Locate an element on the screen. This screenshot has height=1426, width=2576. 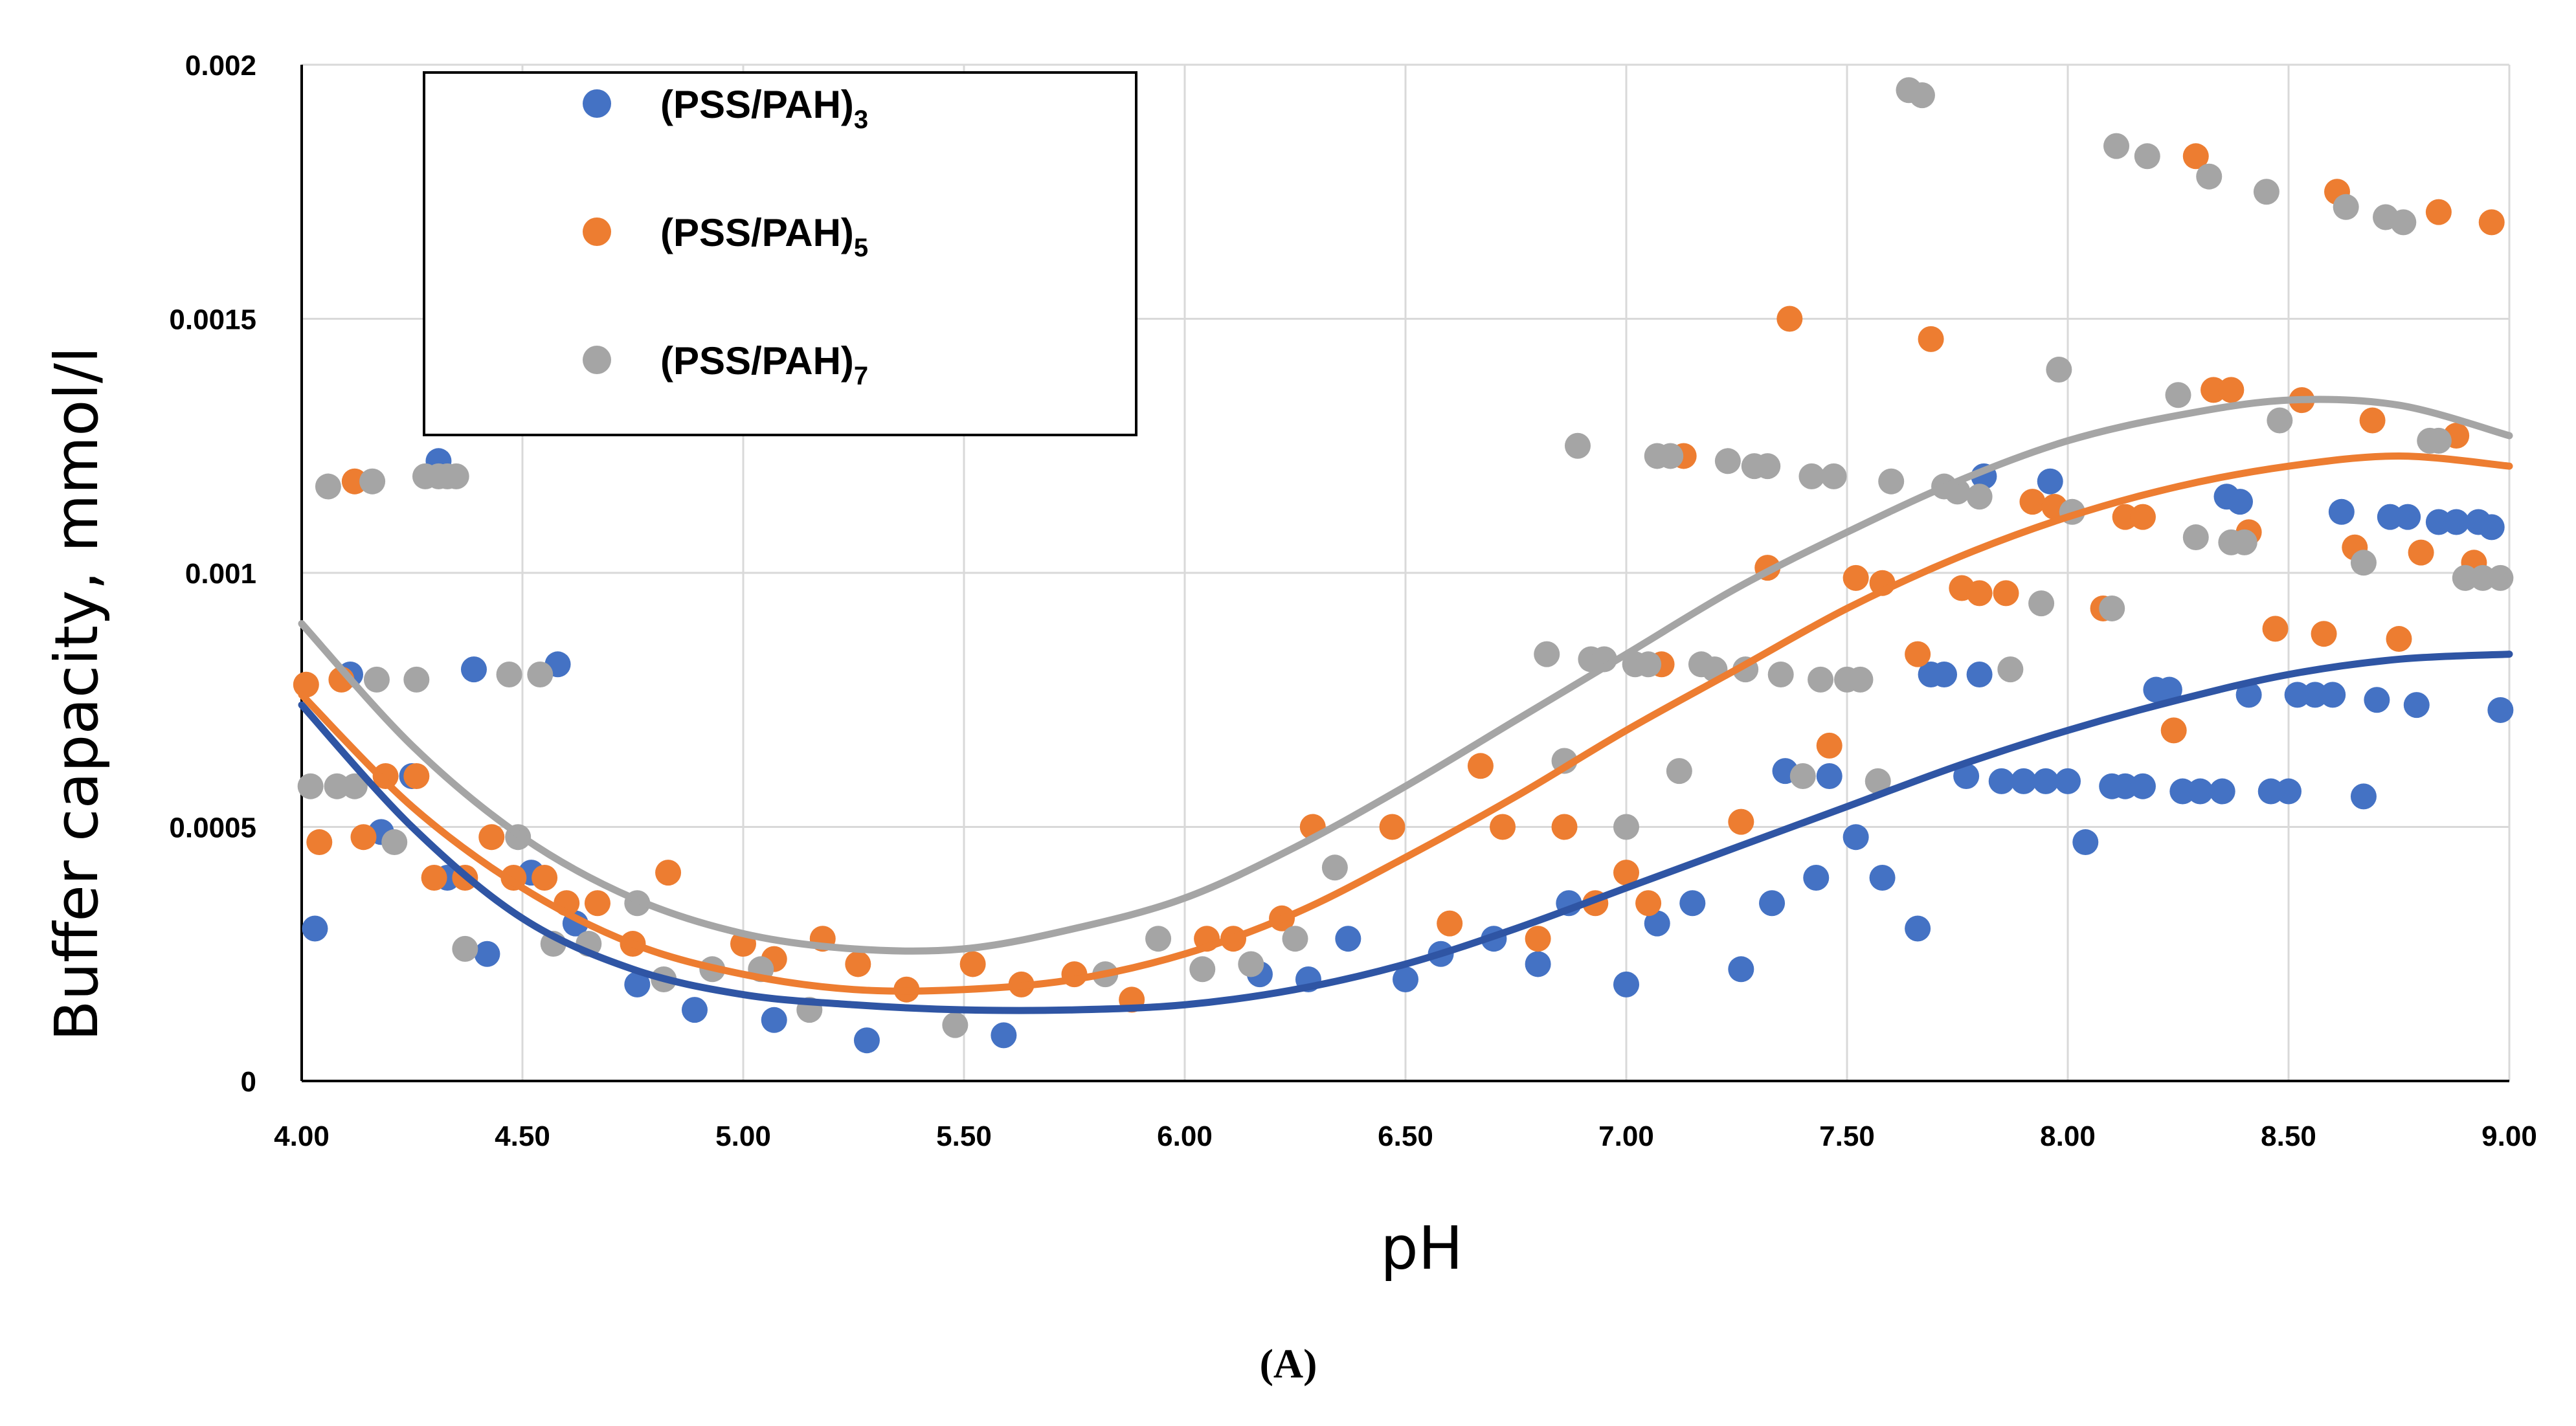
x-tick-label: 6.00 is located at coordinates (1185, 1136).